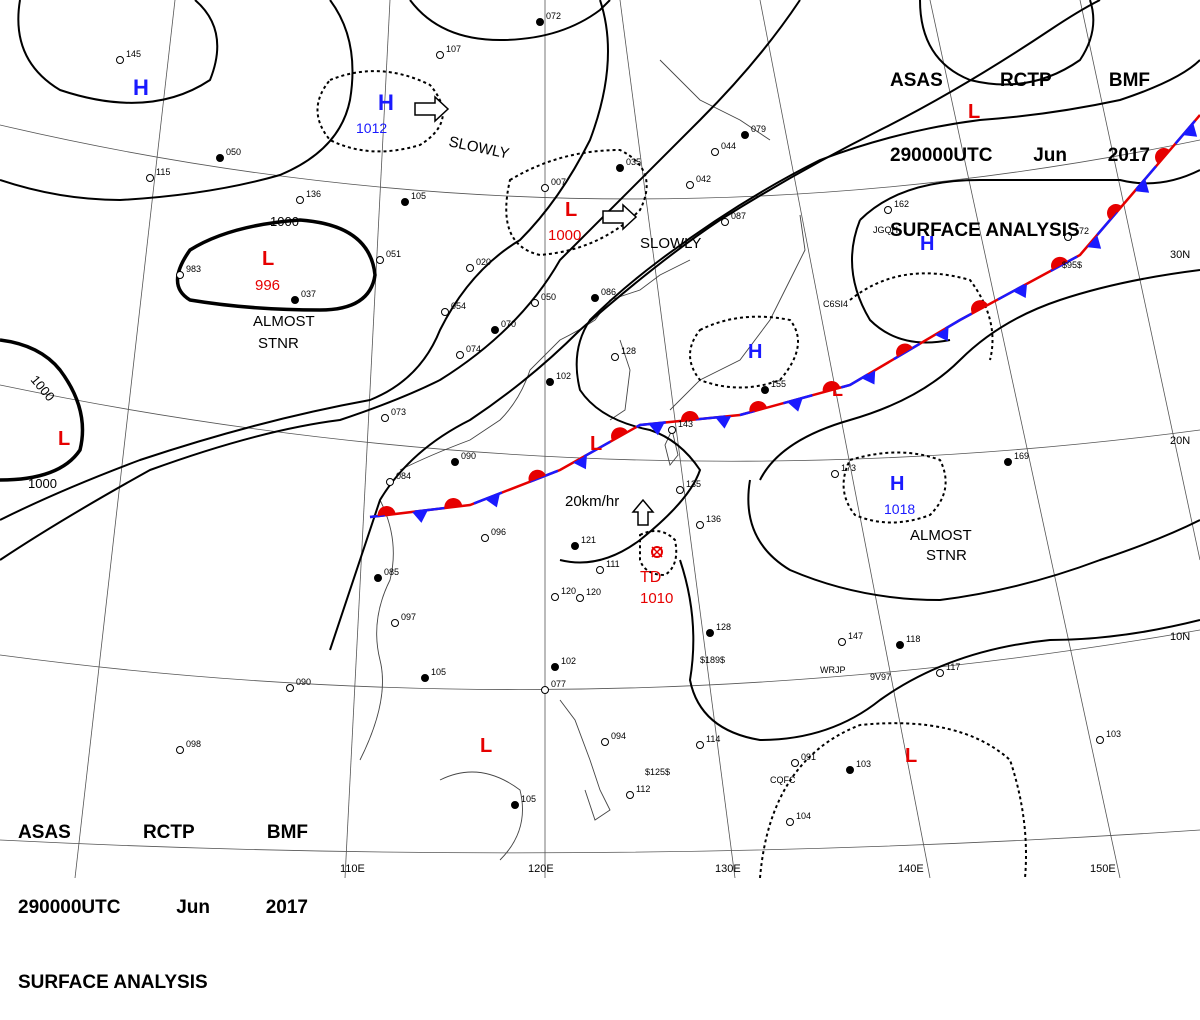 This screenshot has height=1020, width=1200. What do you see at coordinates (1020, 155) in the screenshot?
I see `header-line-2: 290000UTC Jun 2017` at bounding box center [1020, 155].